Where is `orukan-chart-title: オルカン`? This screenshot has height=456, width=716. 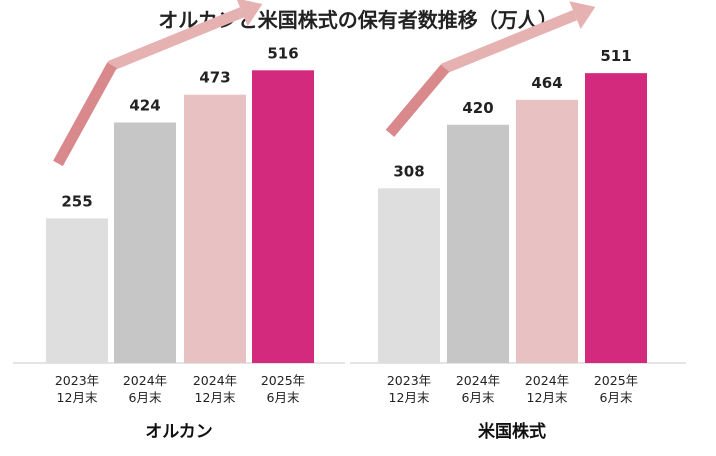
orukan-chart-title: オルカン is located at coordinates (179, 432).